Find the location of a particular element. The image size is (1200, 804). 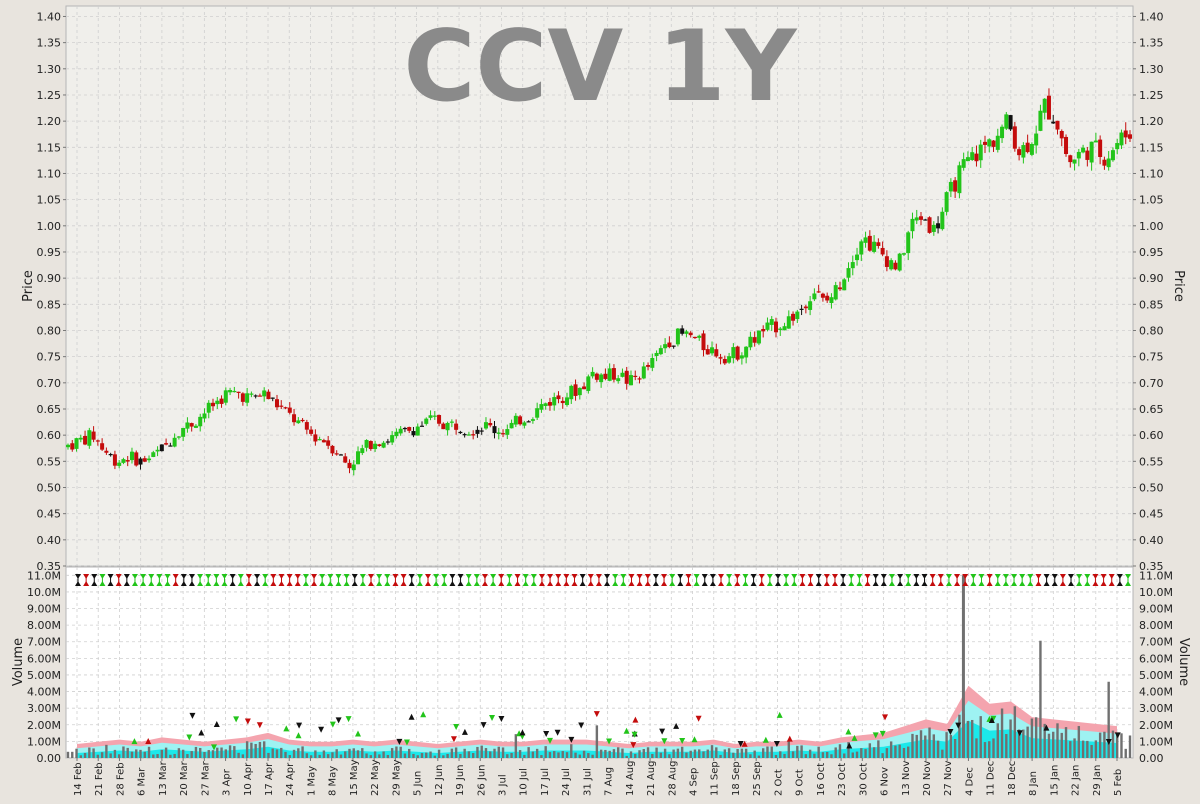

x-tick-label: 16 Oct is located at coordinates (821, 779).